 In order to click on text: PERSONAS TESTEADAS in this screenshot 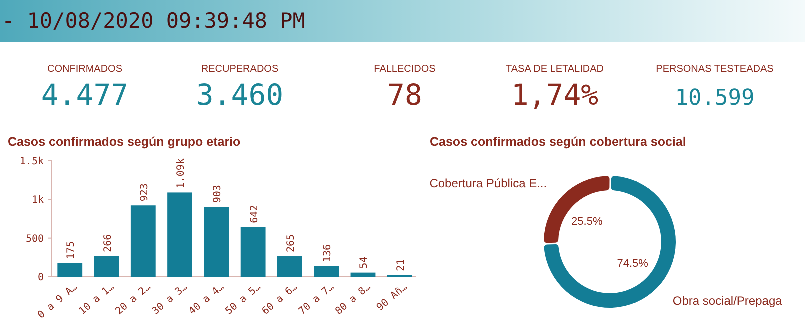, I will do `click(715, 69)`.